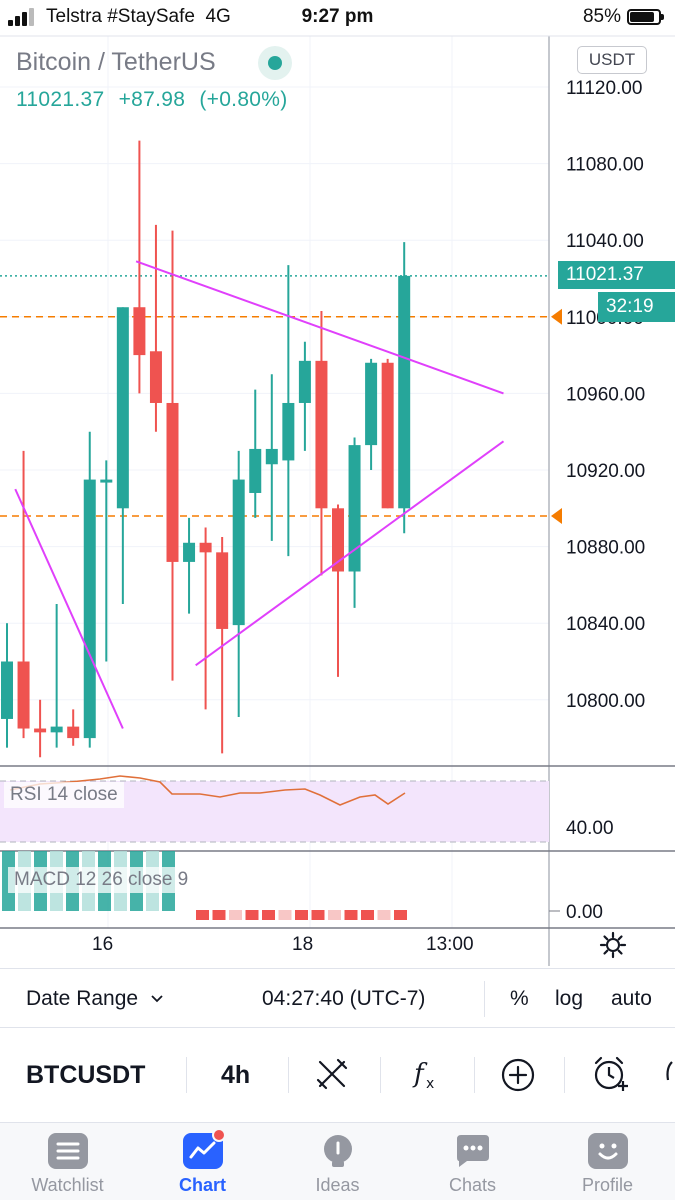 This screenshot has height=1200, width=675. Describe the element at coordinates (519, 998) in the screenshot. I see `percent-scale-toggle: %` at that location.